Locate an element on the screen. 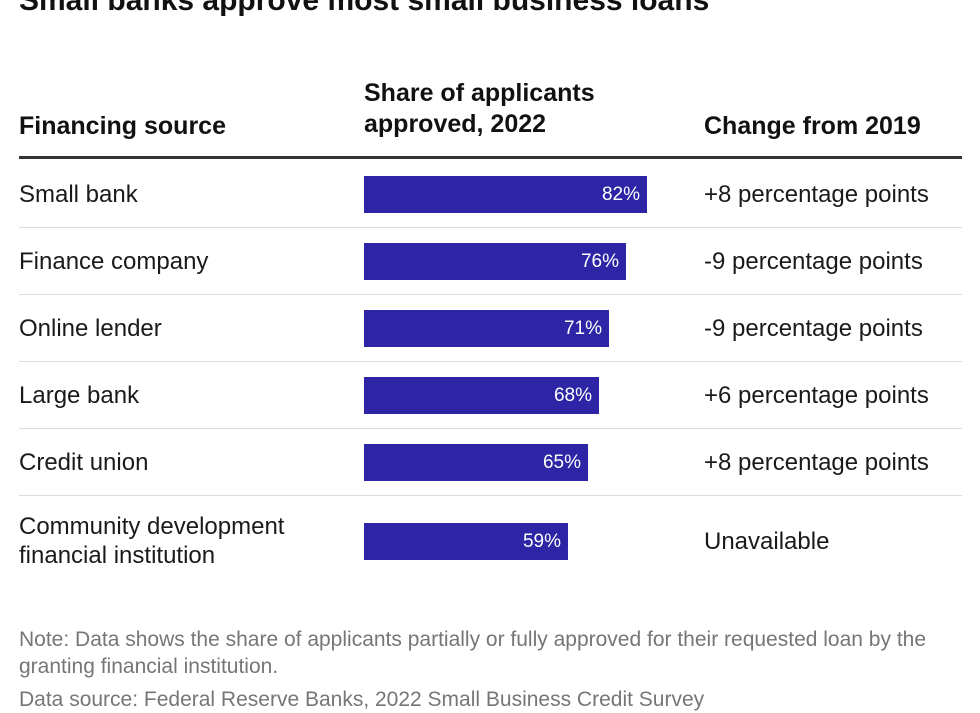 The width and height of the screenshot is (980, 713). approval-bar-label: 68% is located at coordinates (572, 395).